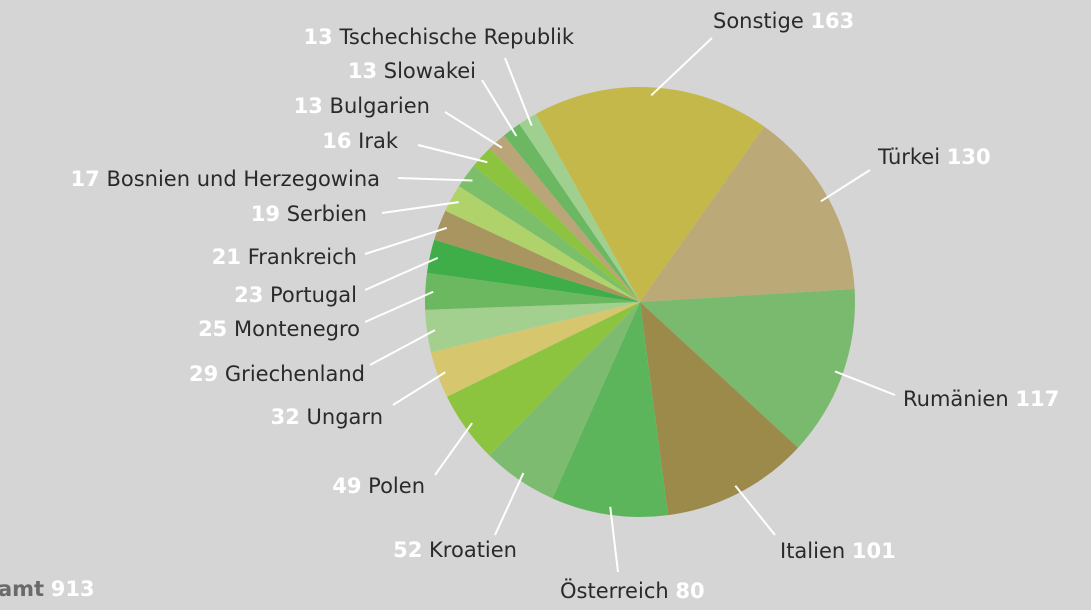 This screenshot has width=1091, height=610. What do you see at coordinates (832, 21) in the screenshot?
I see `value-label: 163` at bounding box center [832, 21].